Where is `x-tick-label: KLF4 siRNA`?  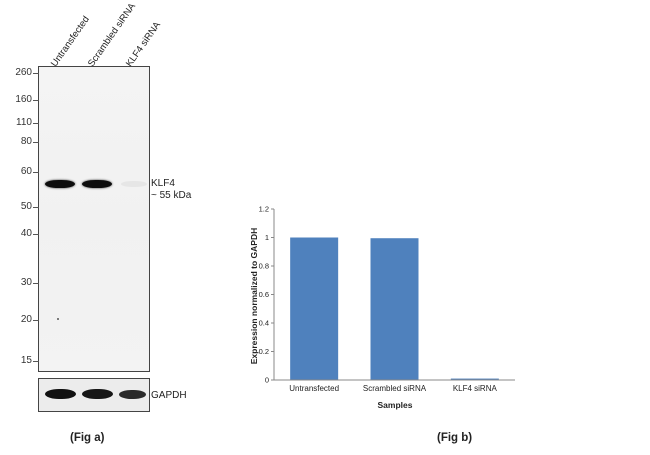
x-tick-label: KLF4 siRNA is located at coordinates (475, 388).